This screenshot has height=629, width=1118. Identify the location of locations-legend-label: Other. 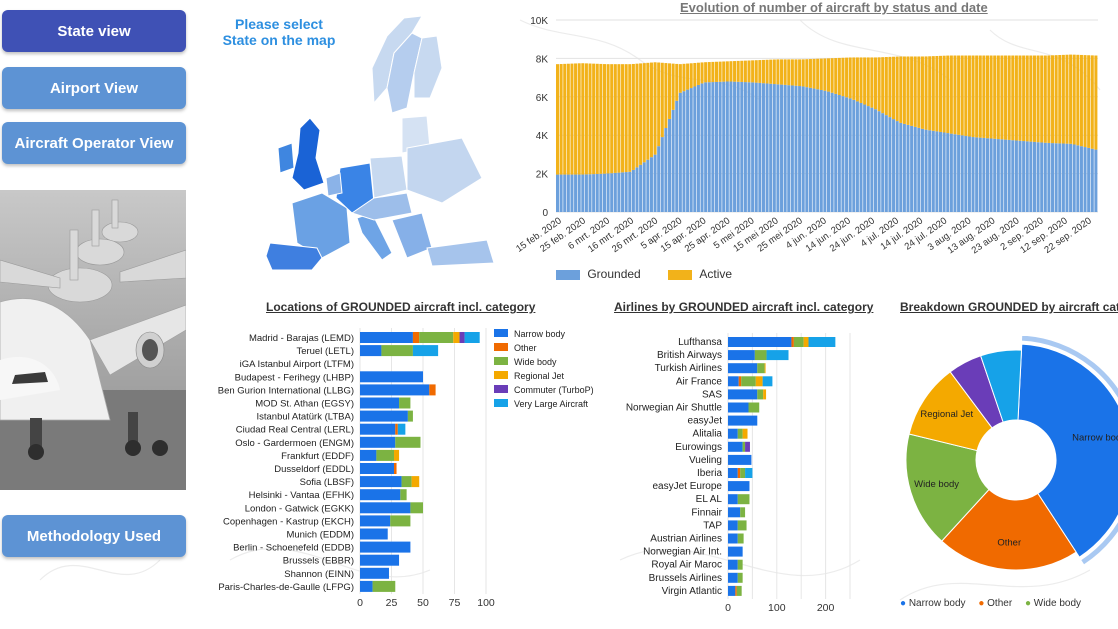
(525, 348).